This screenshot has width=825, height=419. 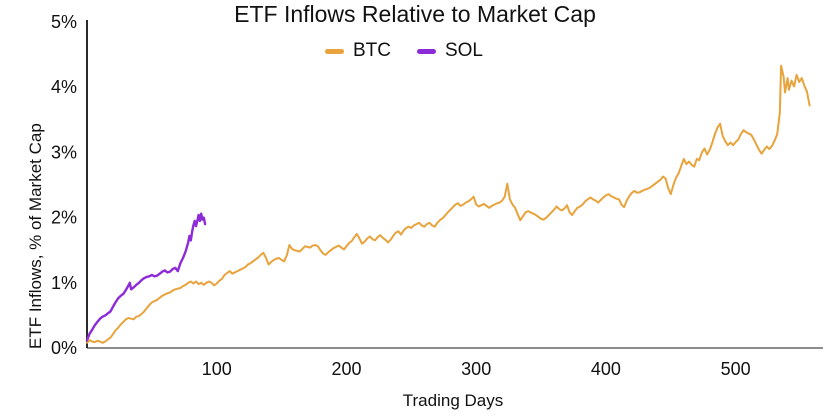 What do you see at coordinates (334, 51) in the screenshot?
I see `btc-line-swatch-icon` at bounding box center [334, 51].